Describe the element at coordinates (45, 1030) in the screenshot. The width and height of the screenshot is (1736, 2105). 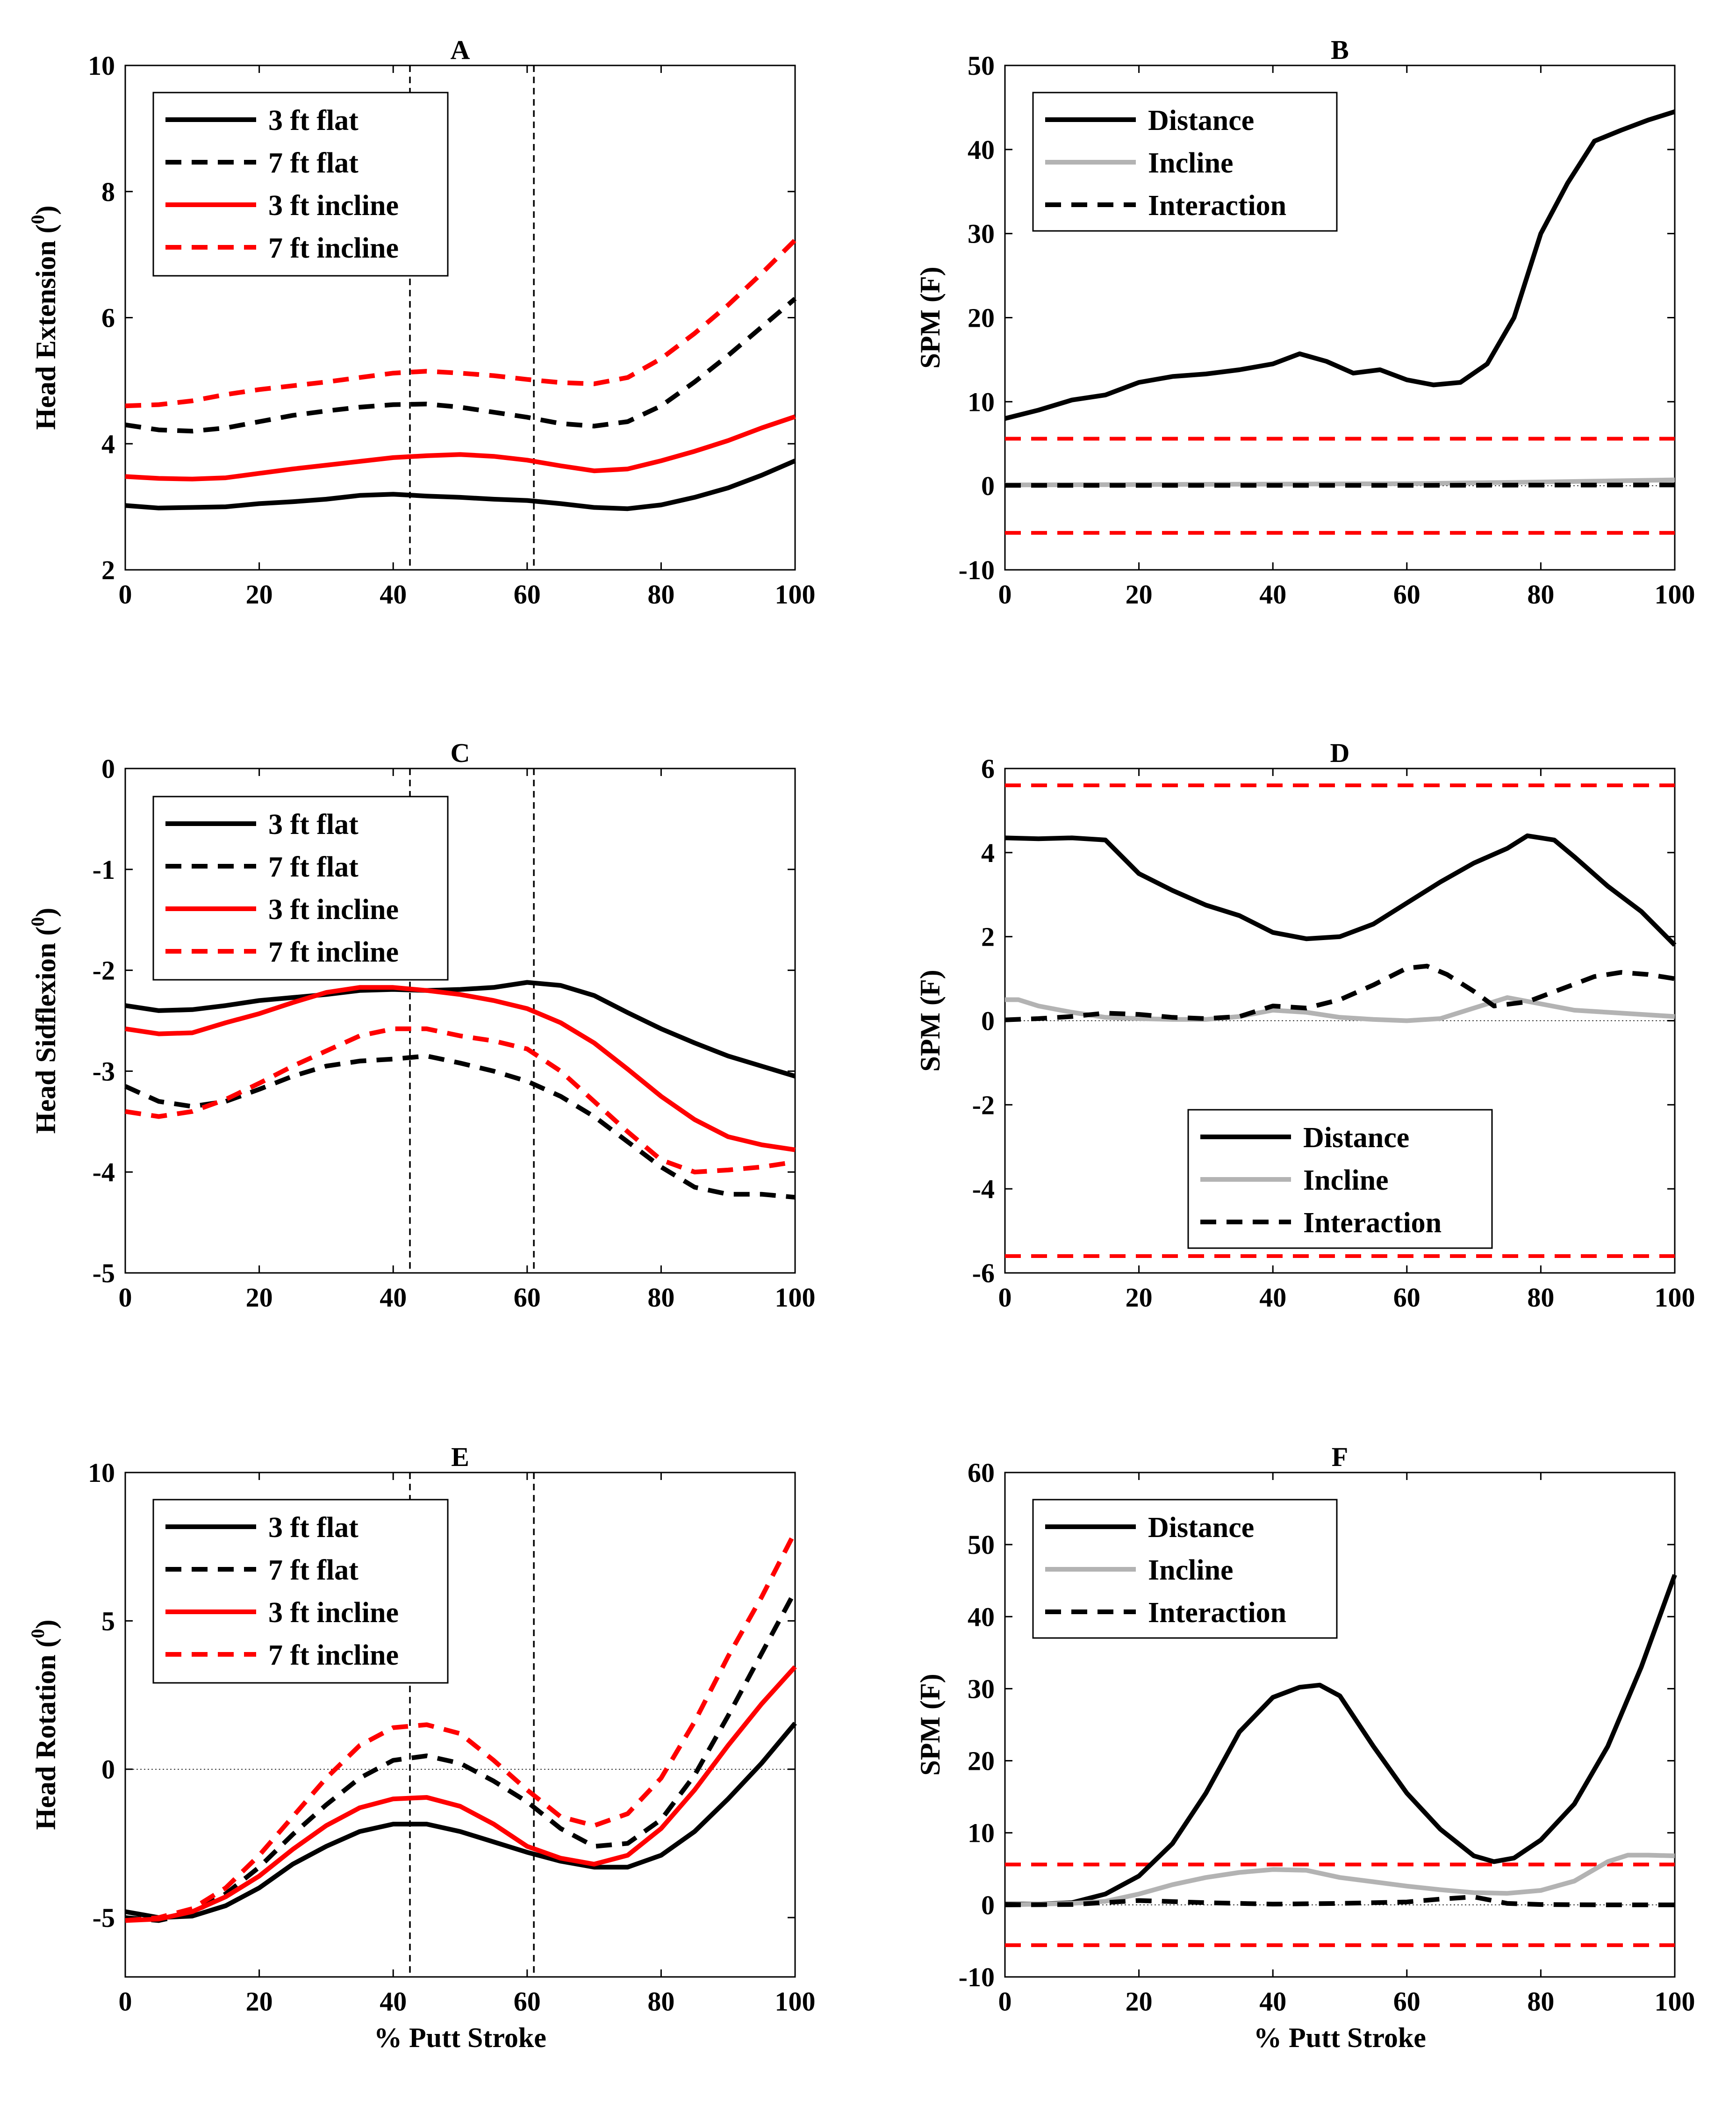
I see `y-axis-label-main: Head Sidflexion (` at that location.